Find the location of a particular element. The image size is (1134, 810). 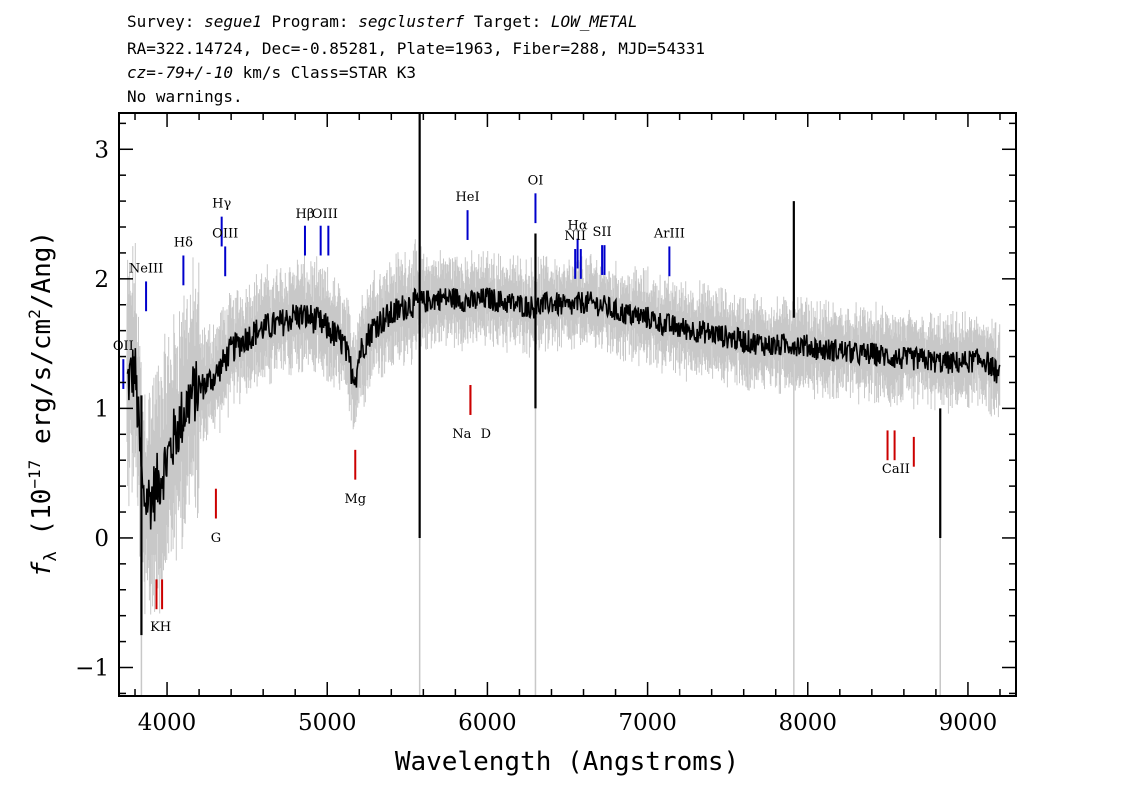

absorption-label: Mg is located at coordinates (355, 499).